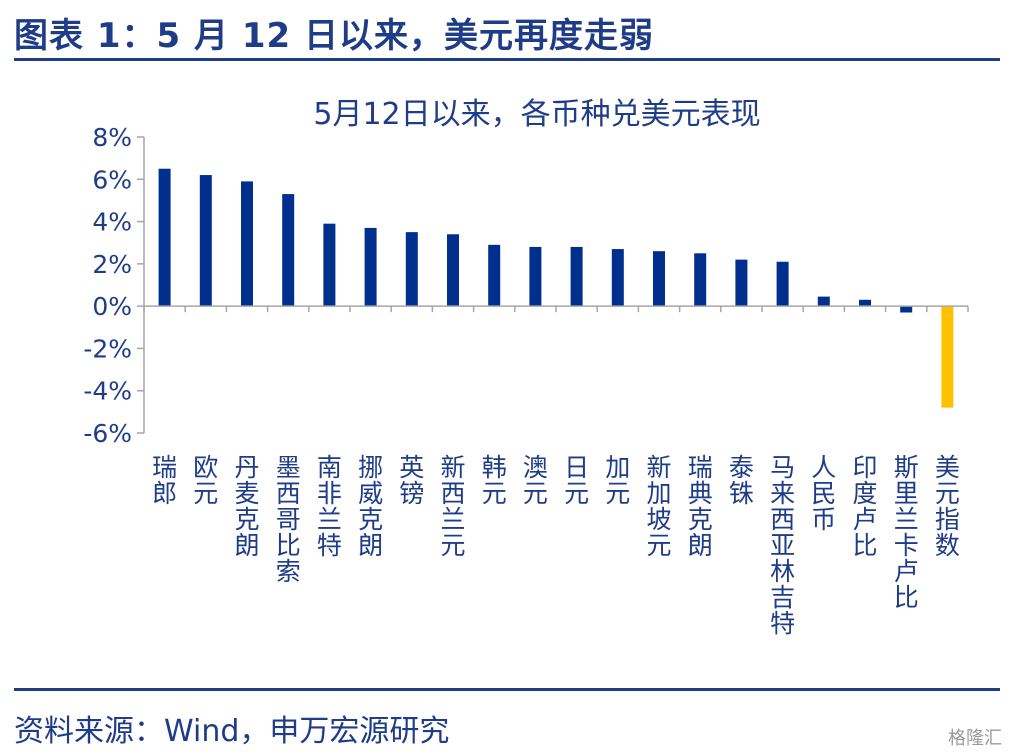 This screenshot has width=1014, height=756. What do you see at coordinates (164, 480) in the screenshot?
I see `category-label: 瑞郎` at bounding box center [164, 480].